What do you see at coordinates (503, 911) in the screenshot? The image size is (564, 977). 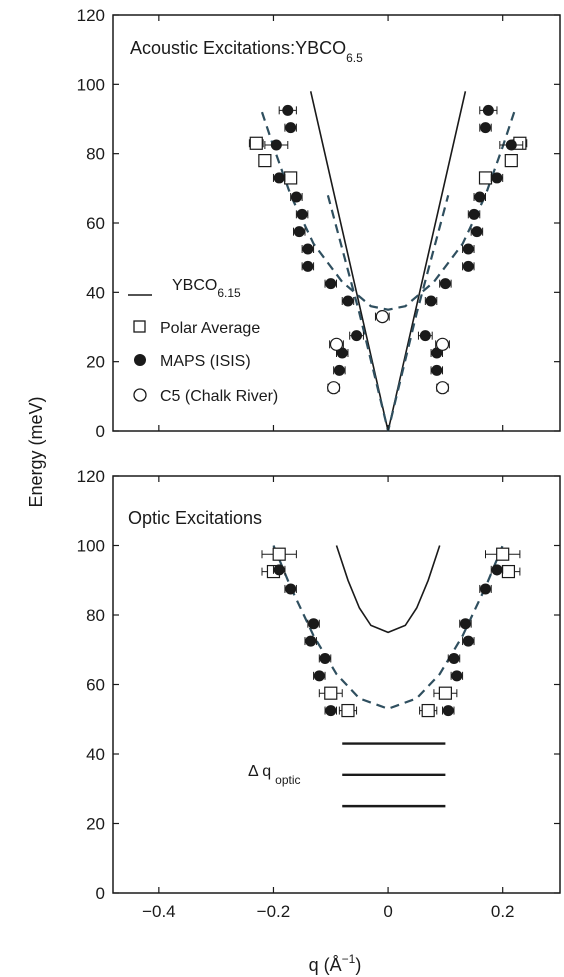 I see `x-tick-label: 0.2` at bounding box center [503, 911].